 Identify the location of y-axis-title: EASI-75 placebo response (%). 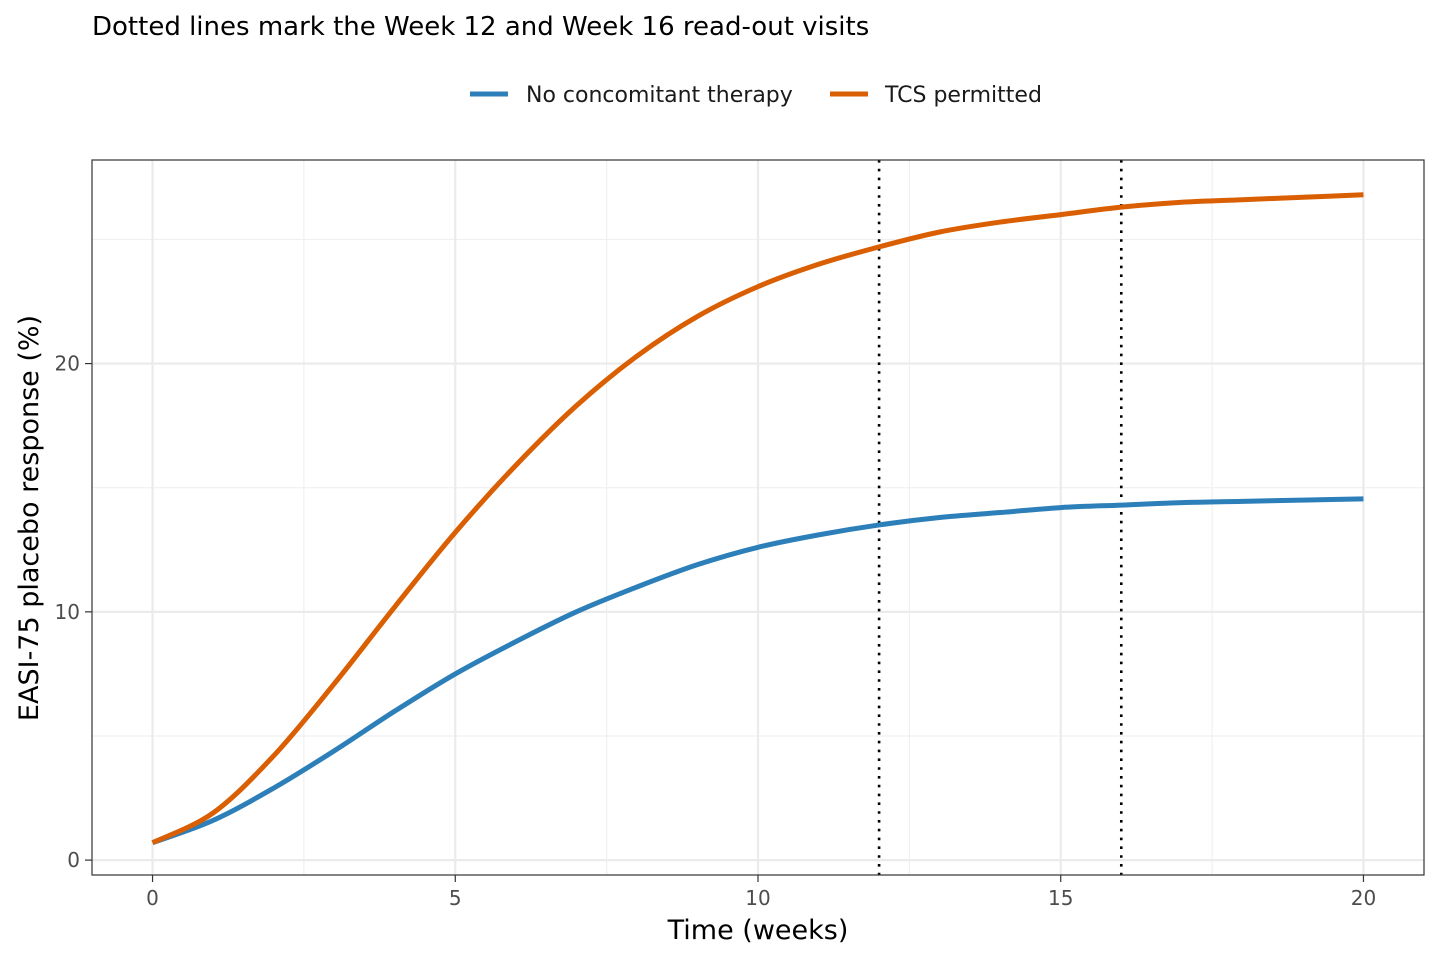
(29, 518).